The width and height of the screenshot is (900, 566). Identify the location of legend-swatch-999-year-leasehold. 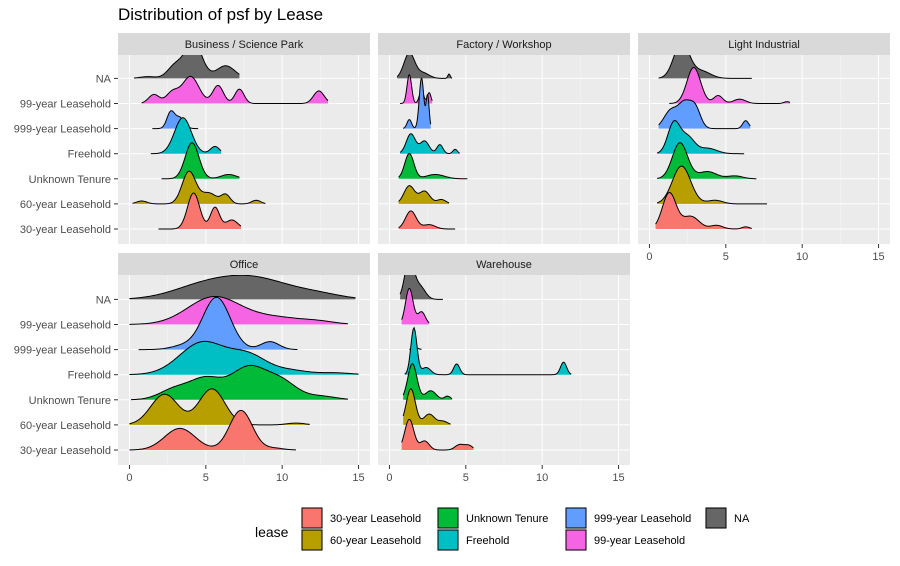
(576, 518).